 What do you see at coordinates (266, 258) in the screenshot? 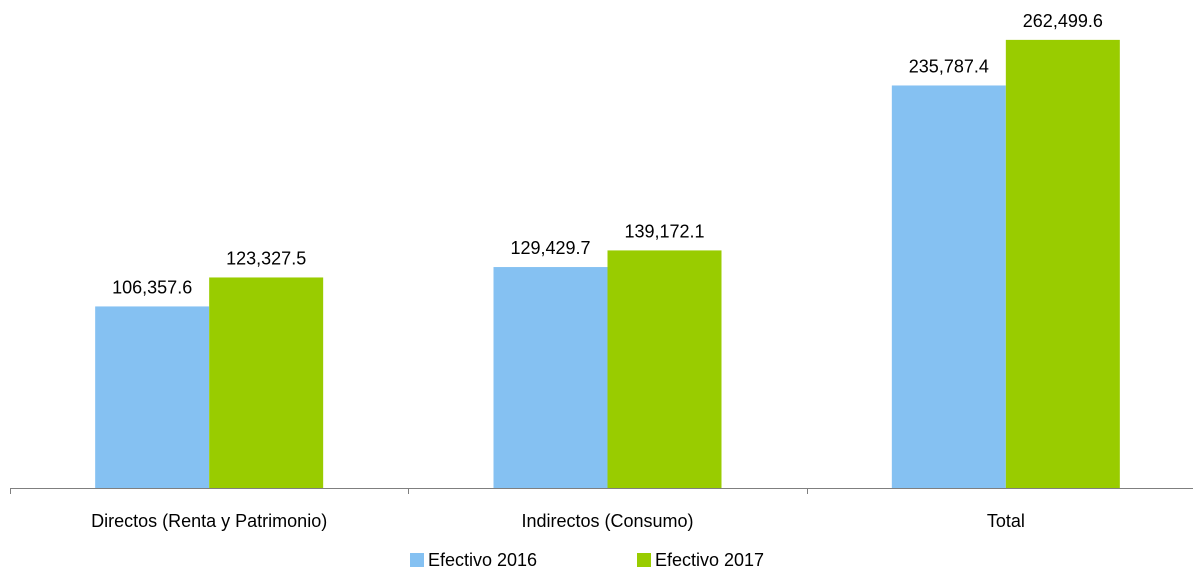
I see `data-label-efectivo-2017-directos-renta-y-patrimonio: 123,327.5` at bounding box center [266, 258].